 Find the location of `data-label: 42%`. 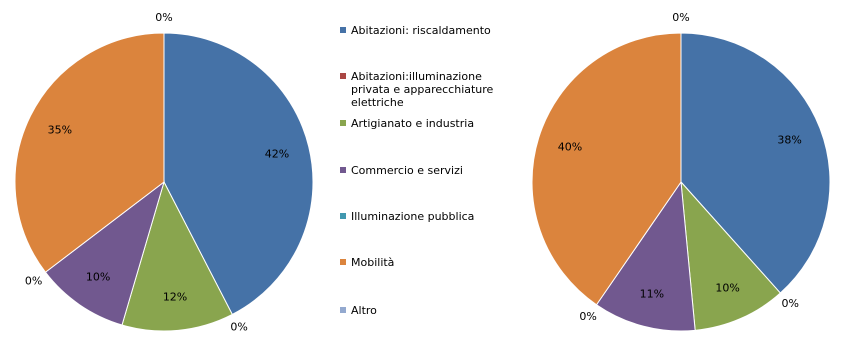

data-label: 42% is located at coordinates (277, 154).